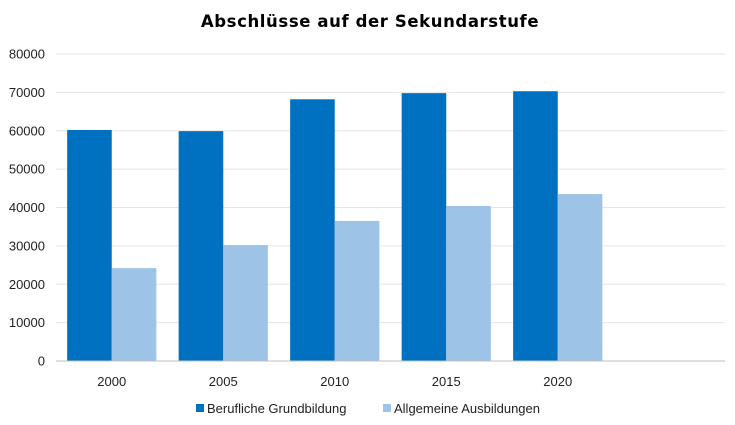  Describe the element at coordinates (245, 303) in the screenshot. I see `bar-allgemeine-ausbildungen-2005` at that location.